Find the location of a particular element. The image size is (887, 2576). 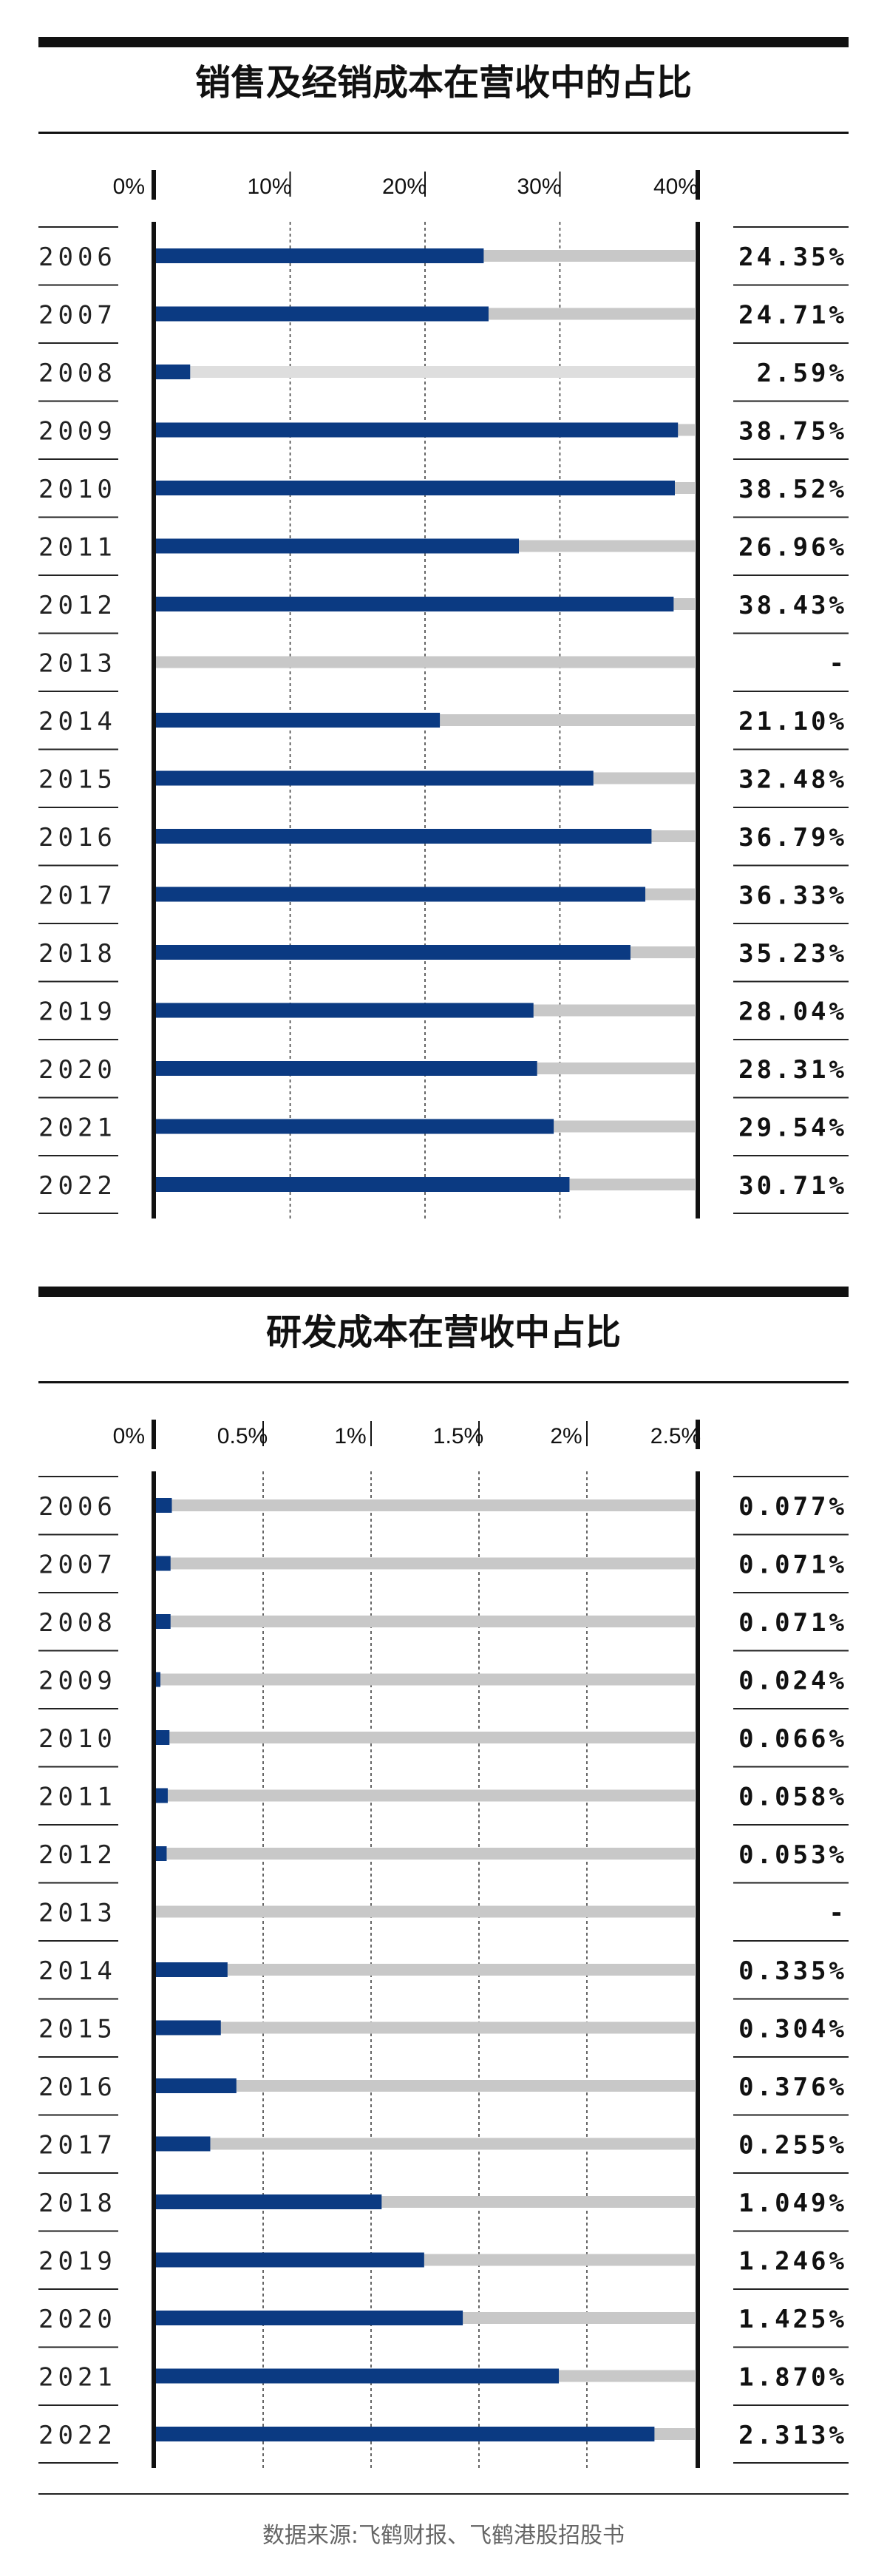

tick-label-1: 0.5% is located at coordinates (242, 1436).